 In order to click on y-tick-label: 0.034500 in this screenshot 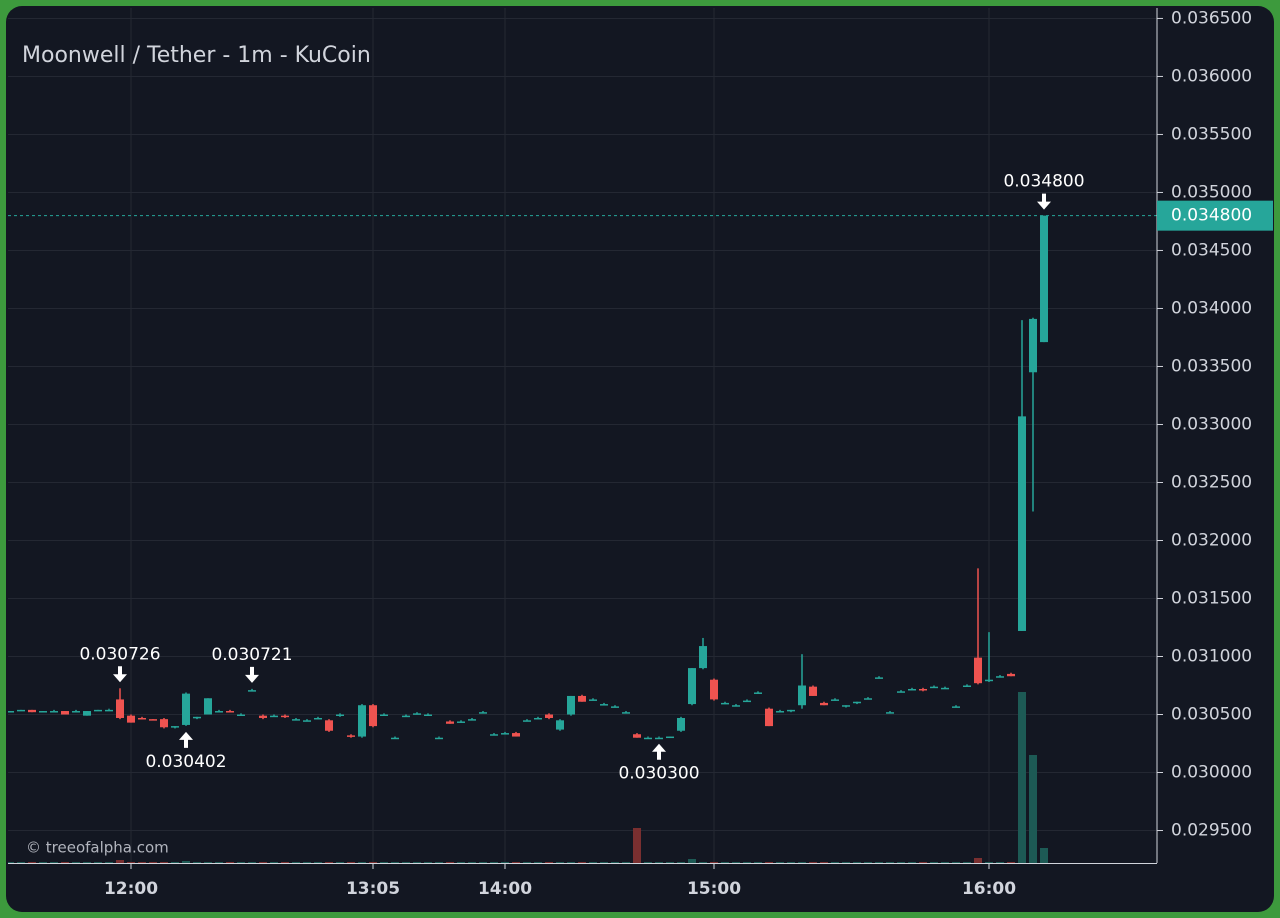, I will do `click(1211, 250)`.